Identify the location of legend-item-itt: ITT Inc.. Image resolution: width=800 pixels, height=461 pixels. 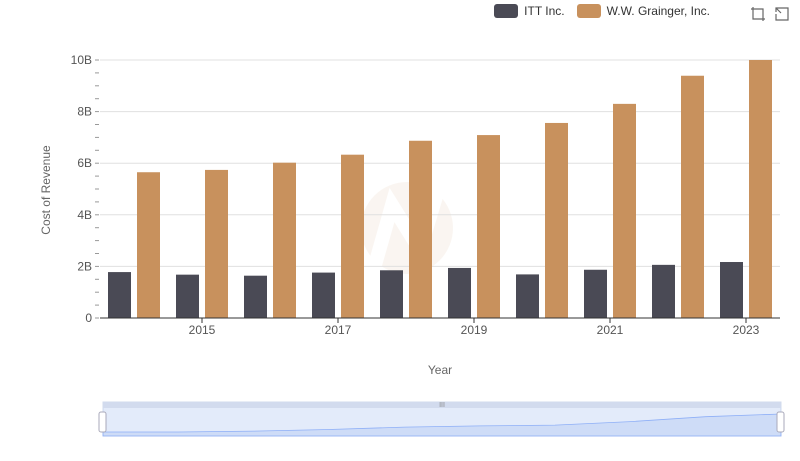
(529, 11).